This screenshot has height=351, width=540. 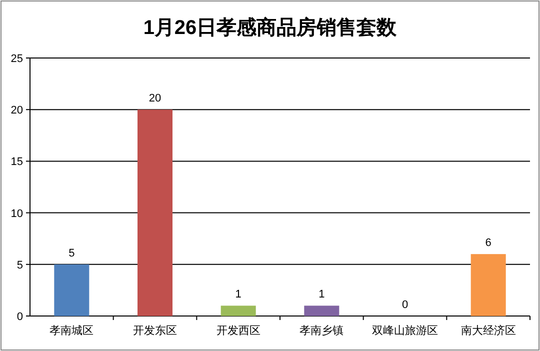 I want to click on data-label: 5, so click(x=71, y=253).